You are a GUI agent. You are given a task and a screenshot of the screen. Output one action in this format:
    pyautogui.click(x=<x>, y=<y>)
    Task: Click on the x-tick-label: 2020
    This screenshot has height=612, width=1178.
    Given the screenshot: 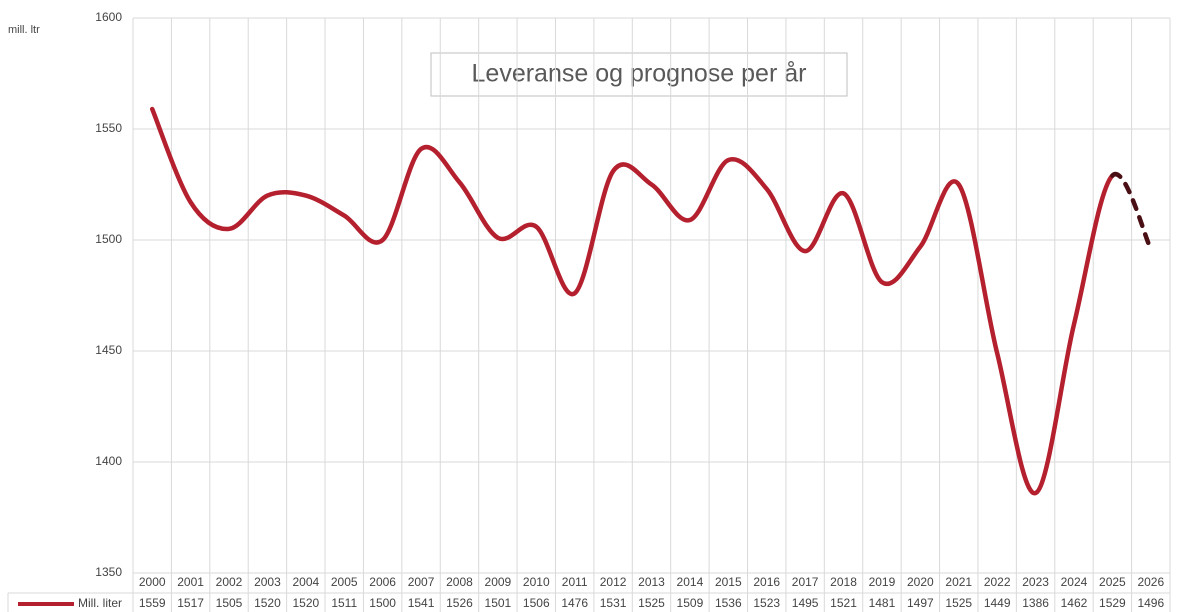 What is the action you would take?
    pyautogui.click(x=920, y=582)
    